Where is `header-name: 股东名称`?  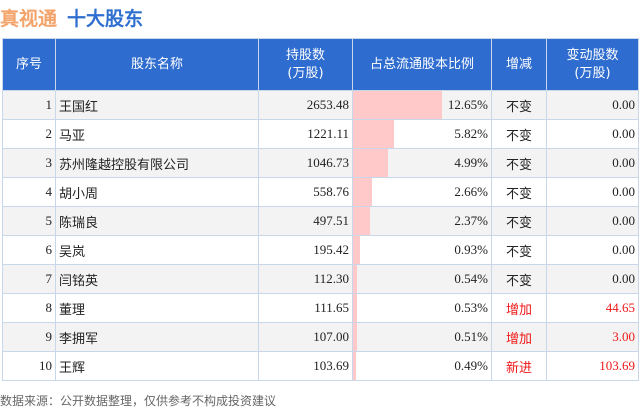 header-name: 股东名称 is located at coordinates (157, 64).